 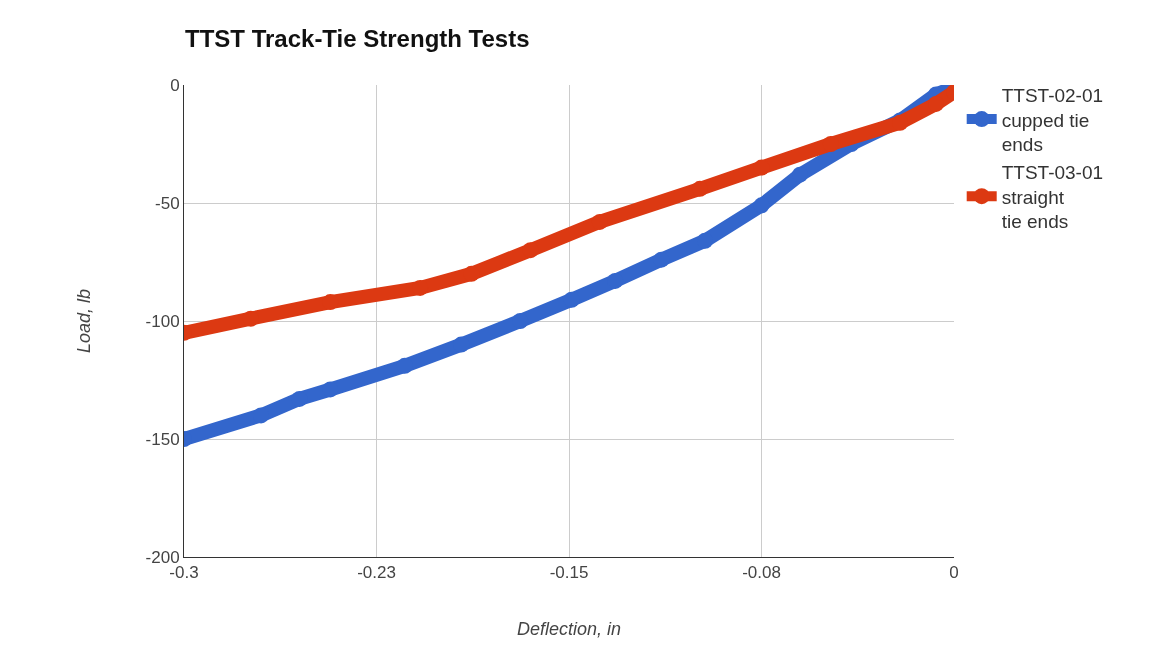 What do you see at coordinates (954, 573) in the screenshot?
I see `x-tick-label: 0` at bounding box center [954, 573].